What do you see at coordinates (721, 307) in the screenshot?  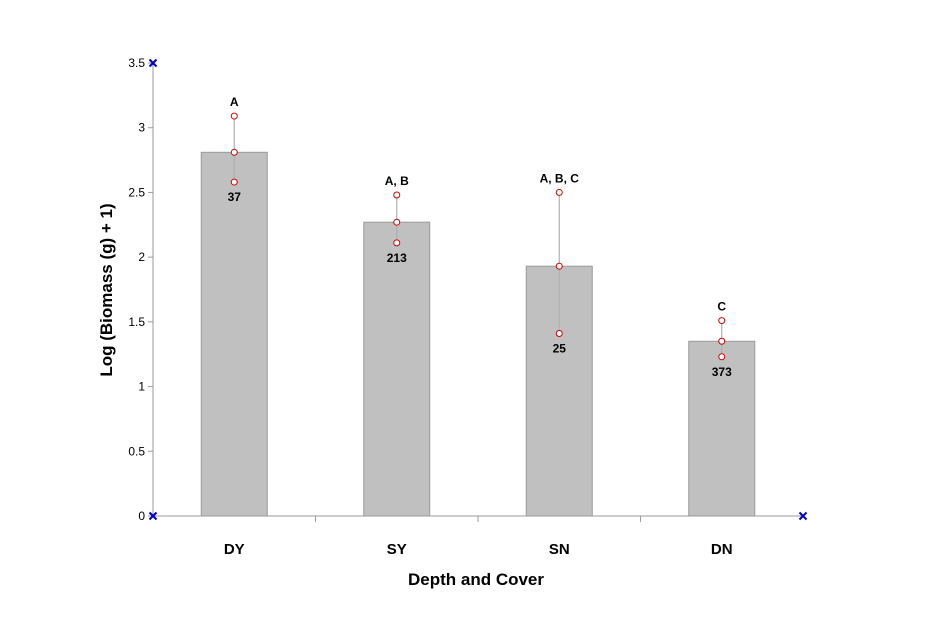 I see `group-label-dn: C` at bounding box center [721, 307].